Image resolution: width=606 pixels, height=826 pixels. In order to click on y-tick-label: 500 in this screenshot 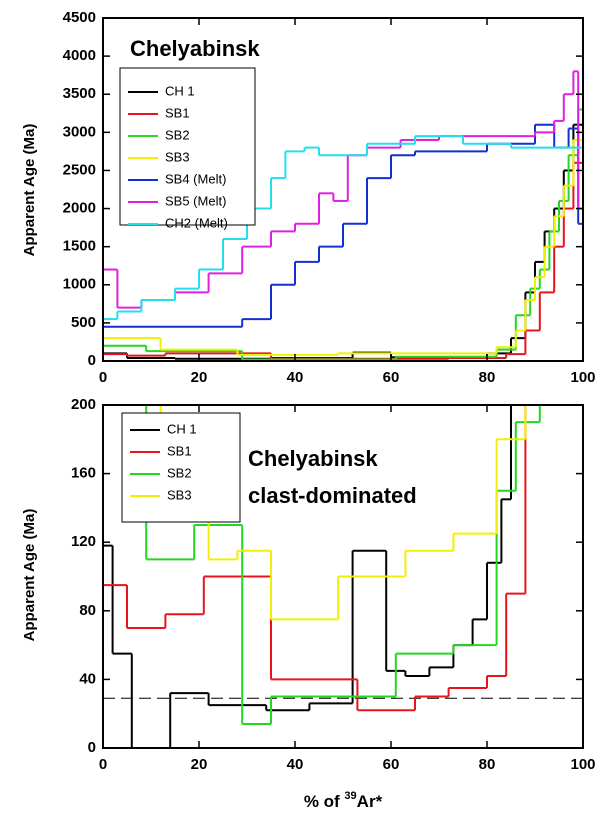, I will do `click(83, 322)`.